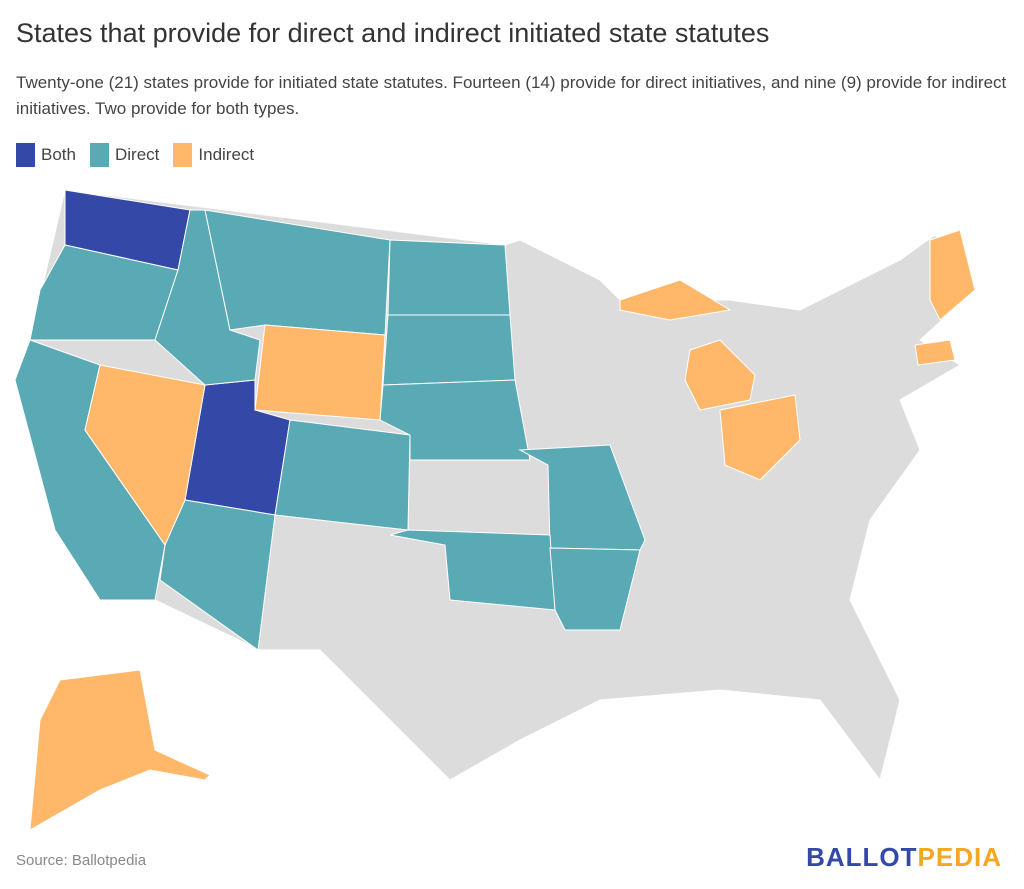  I want to click on source-note: Source: Ballotpedia, so click(81, 860).